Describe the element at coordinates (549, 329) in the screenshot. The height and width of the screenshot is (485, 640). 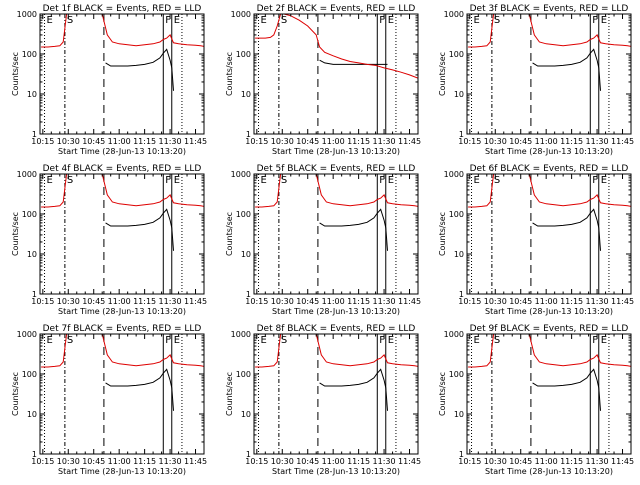
I see `panel-title: Det 9f BLACK = Events, RED = LLD` at that location.